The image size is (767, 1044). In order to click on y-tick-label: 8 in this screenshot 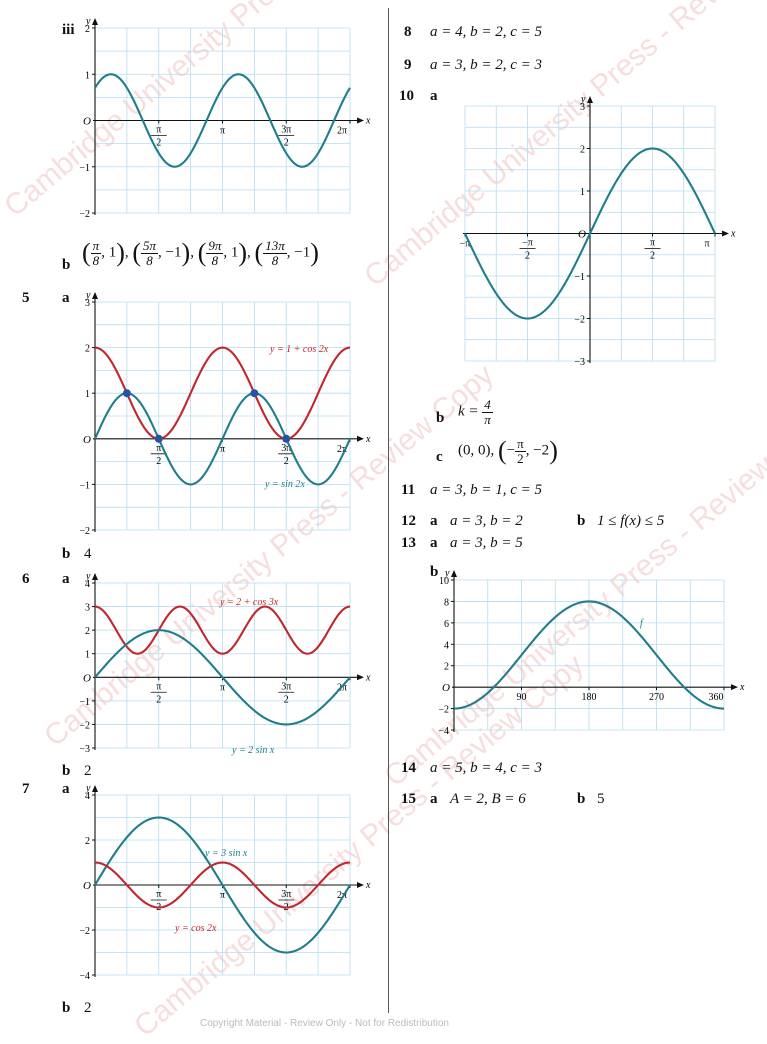, I will do `click(446, 602)`.